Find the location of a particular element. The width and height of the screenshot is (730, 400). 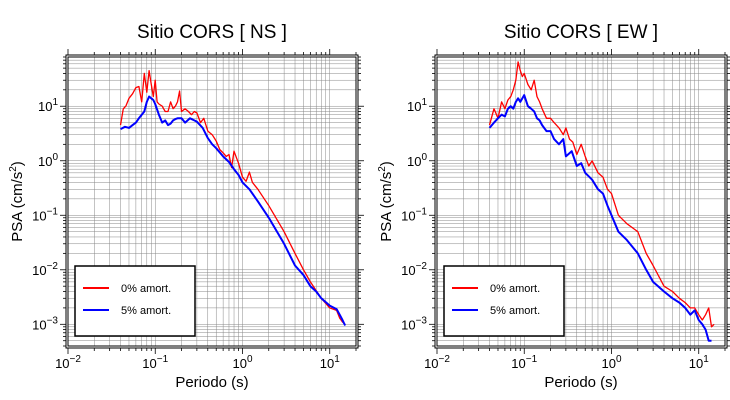

chart-title: Sitio CORS [ NS ] is located at coordinates (212, 32).